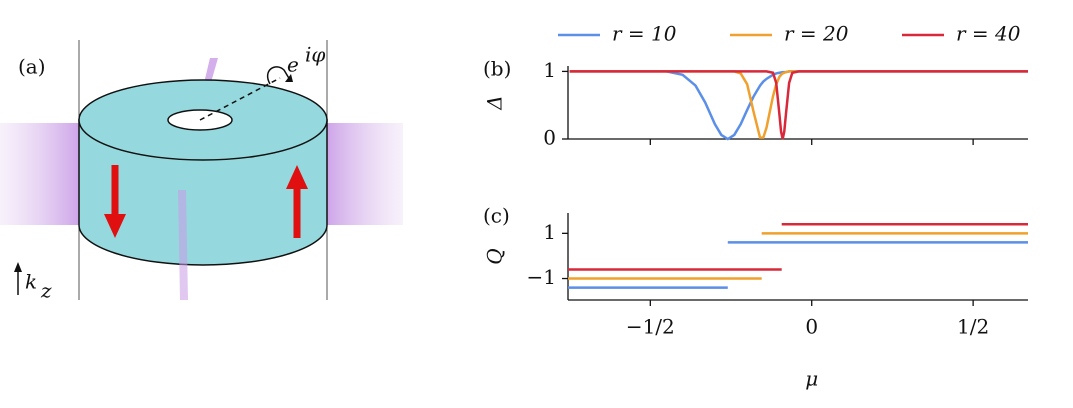 This screenshot has height=408, width=1073. What do you see at coordinates (650, 327) in the screenshot?
I see `x-tick-label: −1/2` at bounding box center [650, 327].